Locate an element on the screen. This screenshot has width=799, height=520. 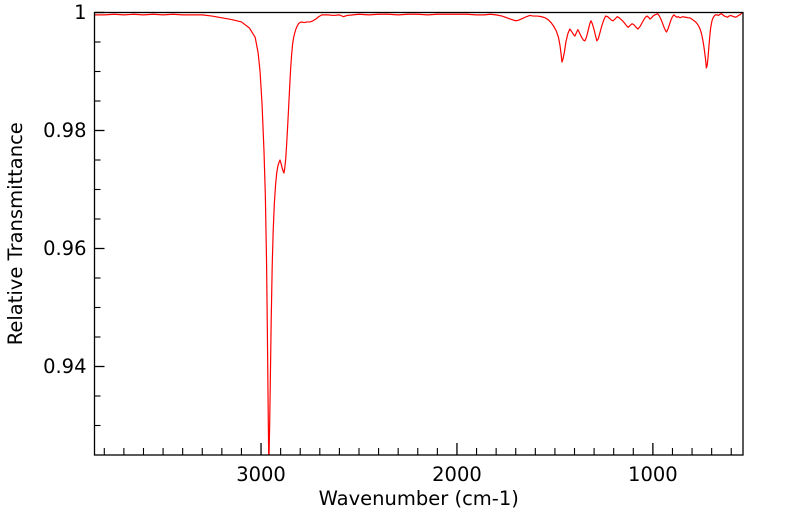
x-axis-label: Wavenumber (cm-1) is located at coordinates (419, 498).